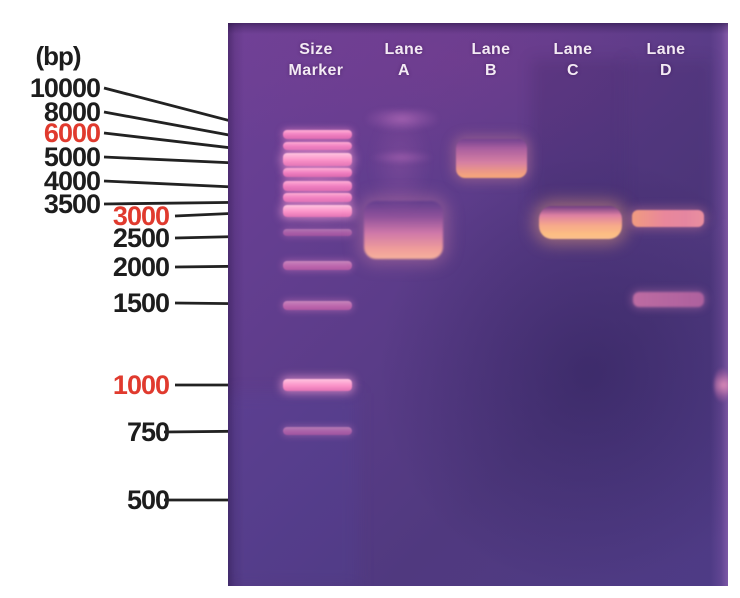  Describe the element at coordinates (668, 299) in the screenshot. I see `lane-d-band-band-d2` at that location.